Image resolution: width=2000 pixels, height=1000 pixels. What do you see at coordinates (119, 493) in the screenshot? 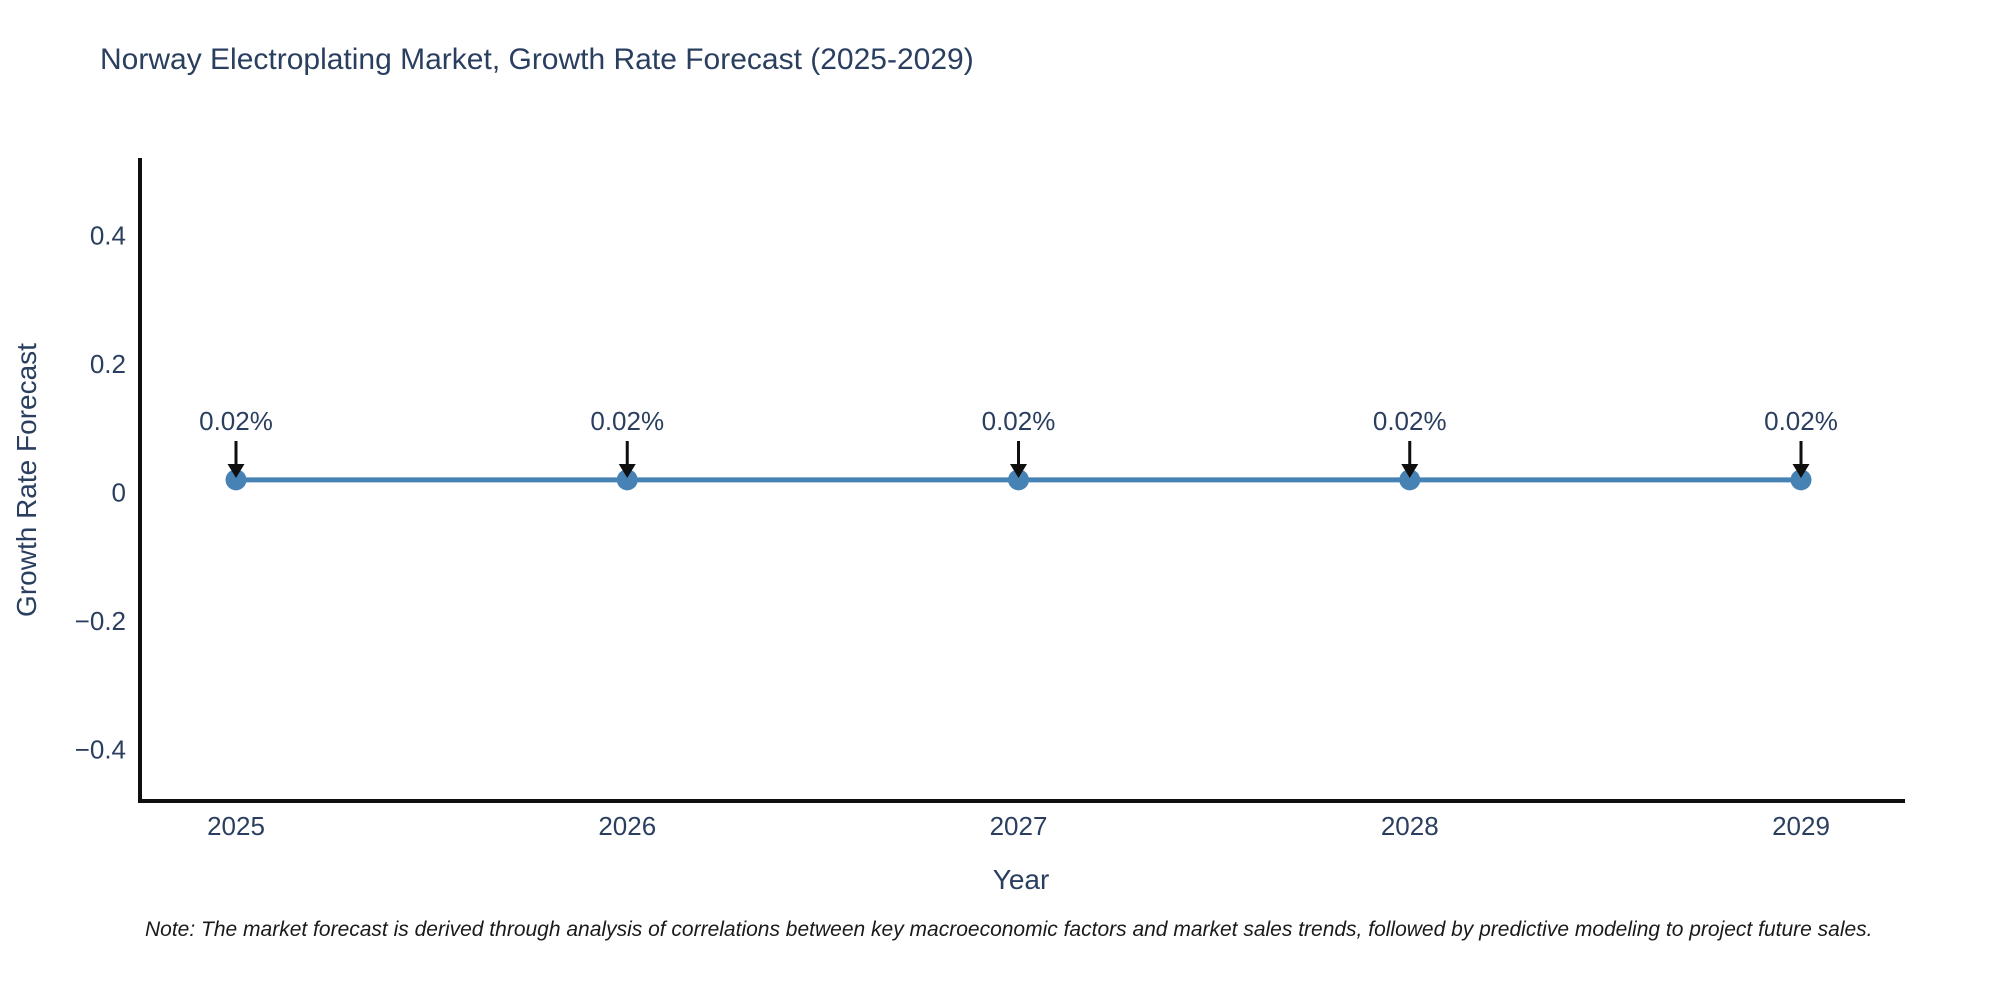
I see `y-tick-label: 0` at bounding box center [119, 493].